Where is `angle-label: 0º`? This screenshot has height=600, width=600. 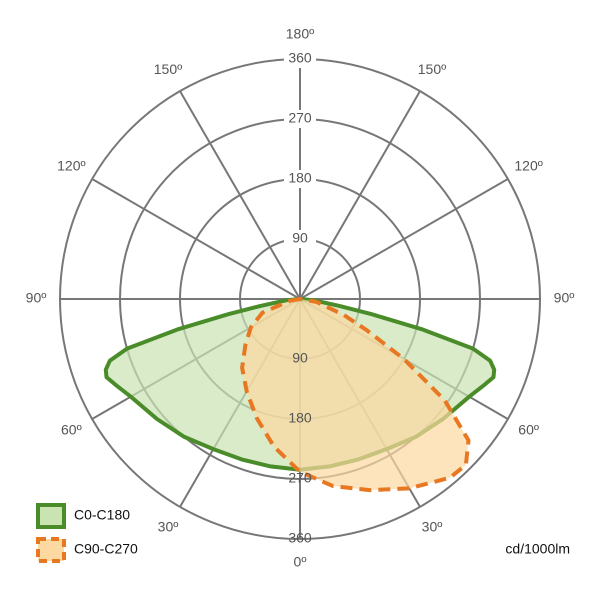 angle-label: 0º is located at coordinates (300, 562).